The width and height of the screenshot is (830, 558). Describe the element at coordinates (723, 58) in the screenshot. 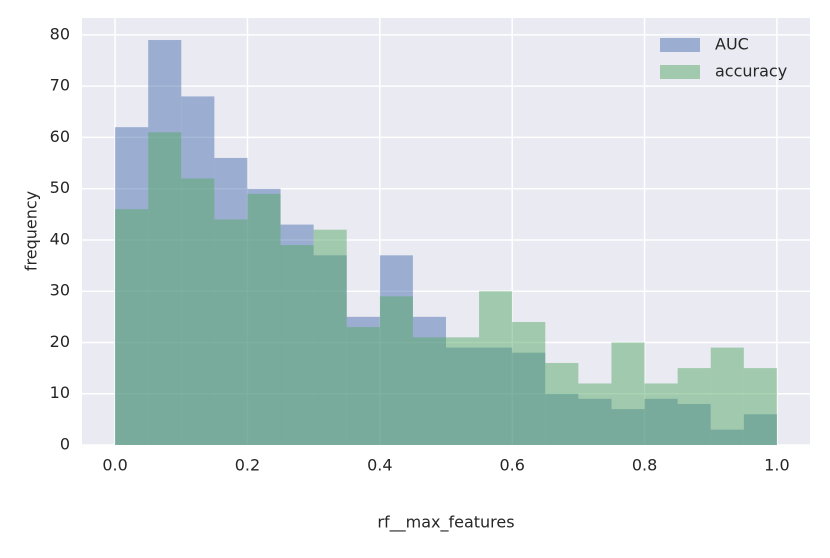

I see `legend: AUC accuracy` at that location.